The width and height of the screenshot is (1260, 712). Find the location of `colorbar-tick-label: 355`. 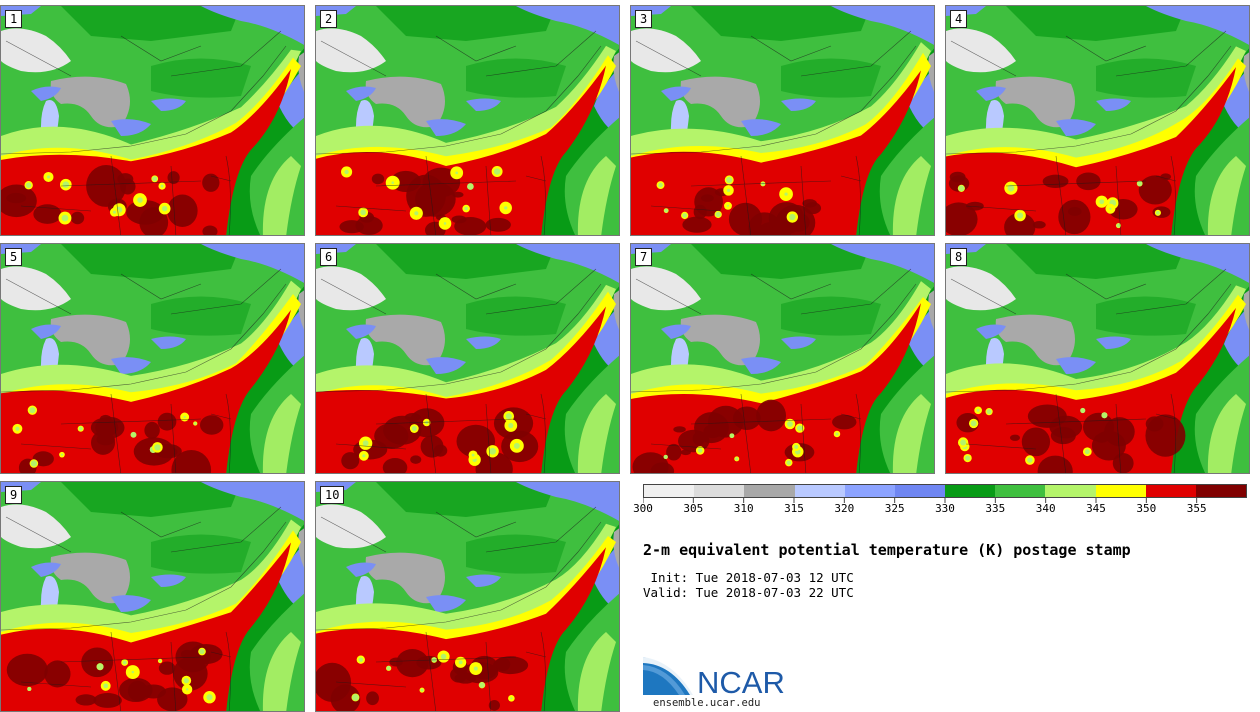

colorbar-tick-label: 355 is located at coordinates (1196, 508).